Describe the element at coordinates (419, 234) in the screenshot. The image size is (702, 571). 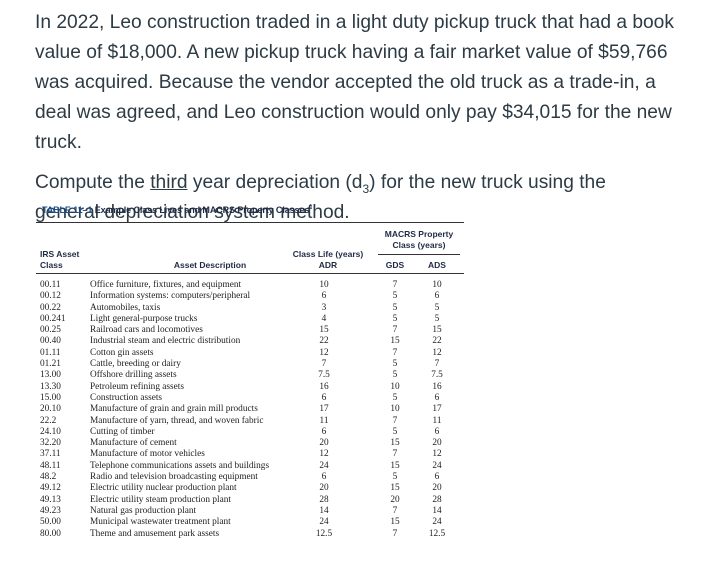
I see `header-macrs-line-1: MACRS Property` at that location.